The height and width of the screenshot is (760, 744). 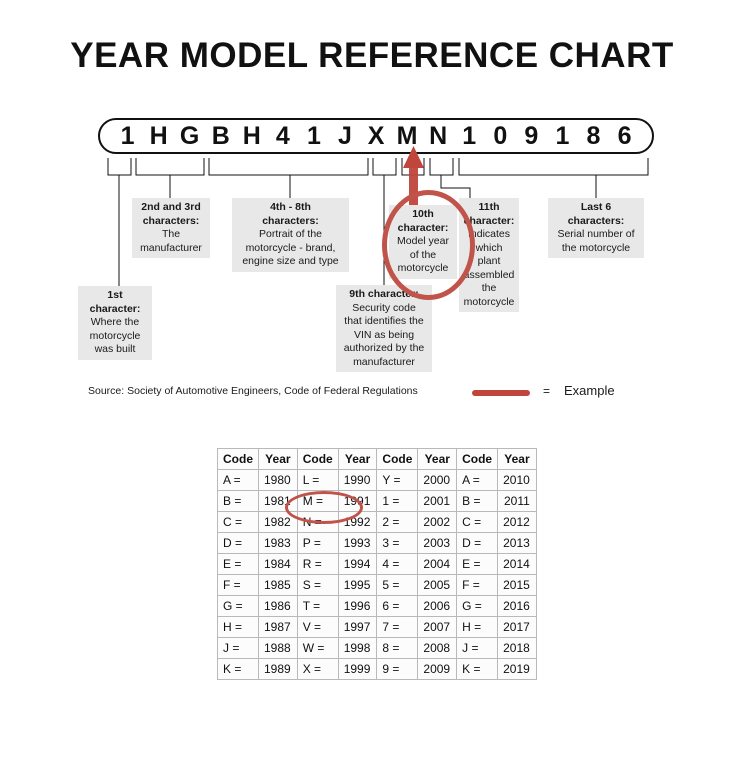 What do you see at coordinates (317, 459) in the screenshot?
I see `table-header-cell-2: Code` at bounding box center [317, 459].